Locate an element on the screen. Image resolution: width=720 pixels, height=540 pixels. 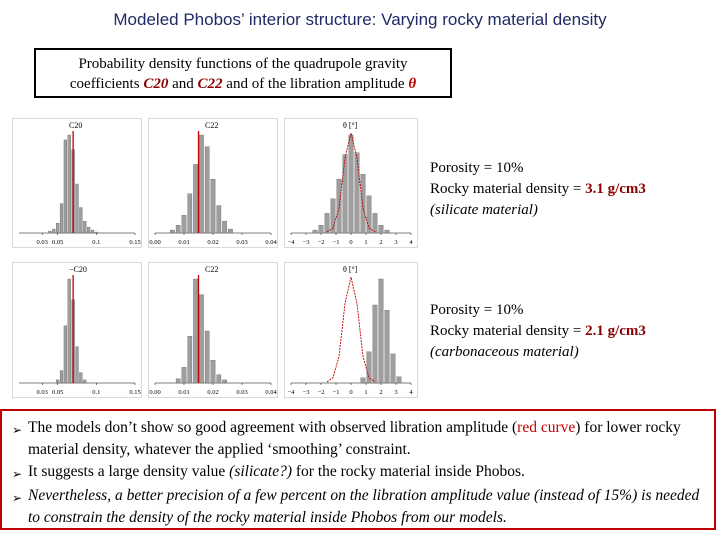
density-value-row1: 3.1 g/cm3 is located at coordinates (615, 189).